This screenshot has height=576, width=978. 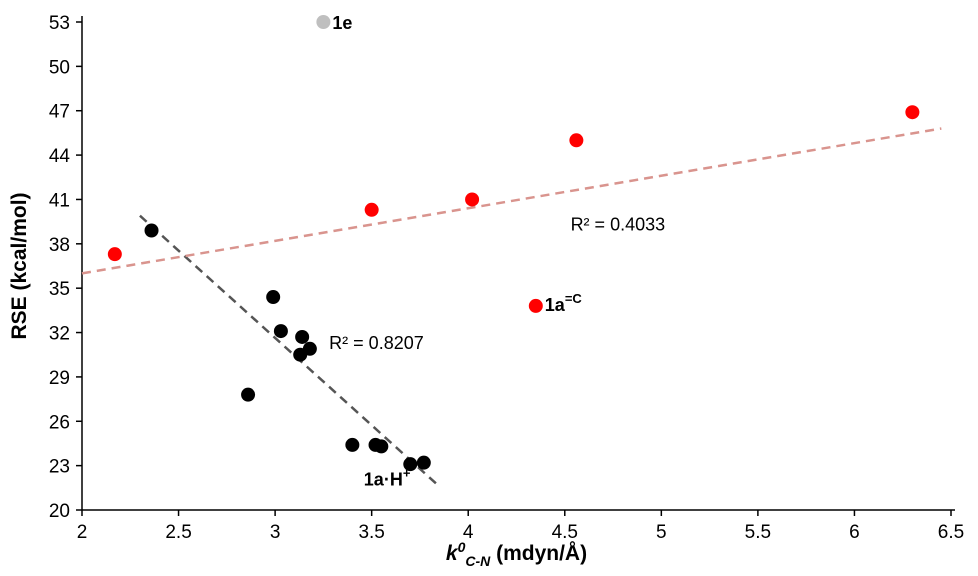 What do you see at coordinates (478, 561) in the screenshot?
I see `x-axis-title-sub: C-N` at bounding box center [478, 561].